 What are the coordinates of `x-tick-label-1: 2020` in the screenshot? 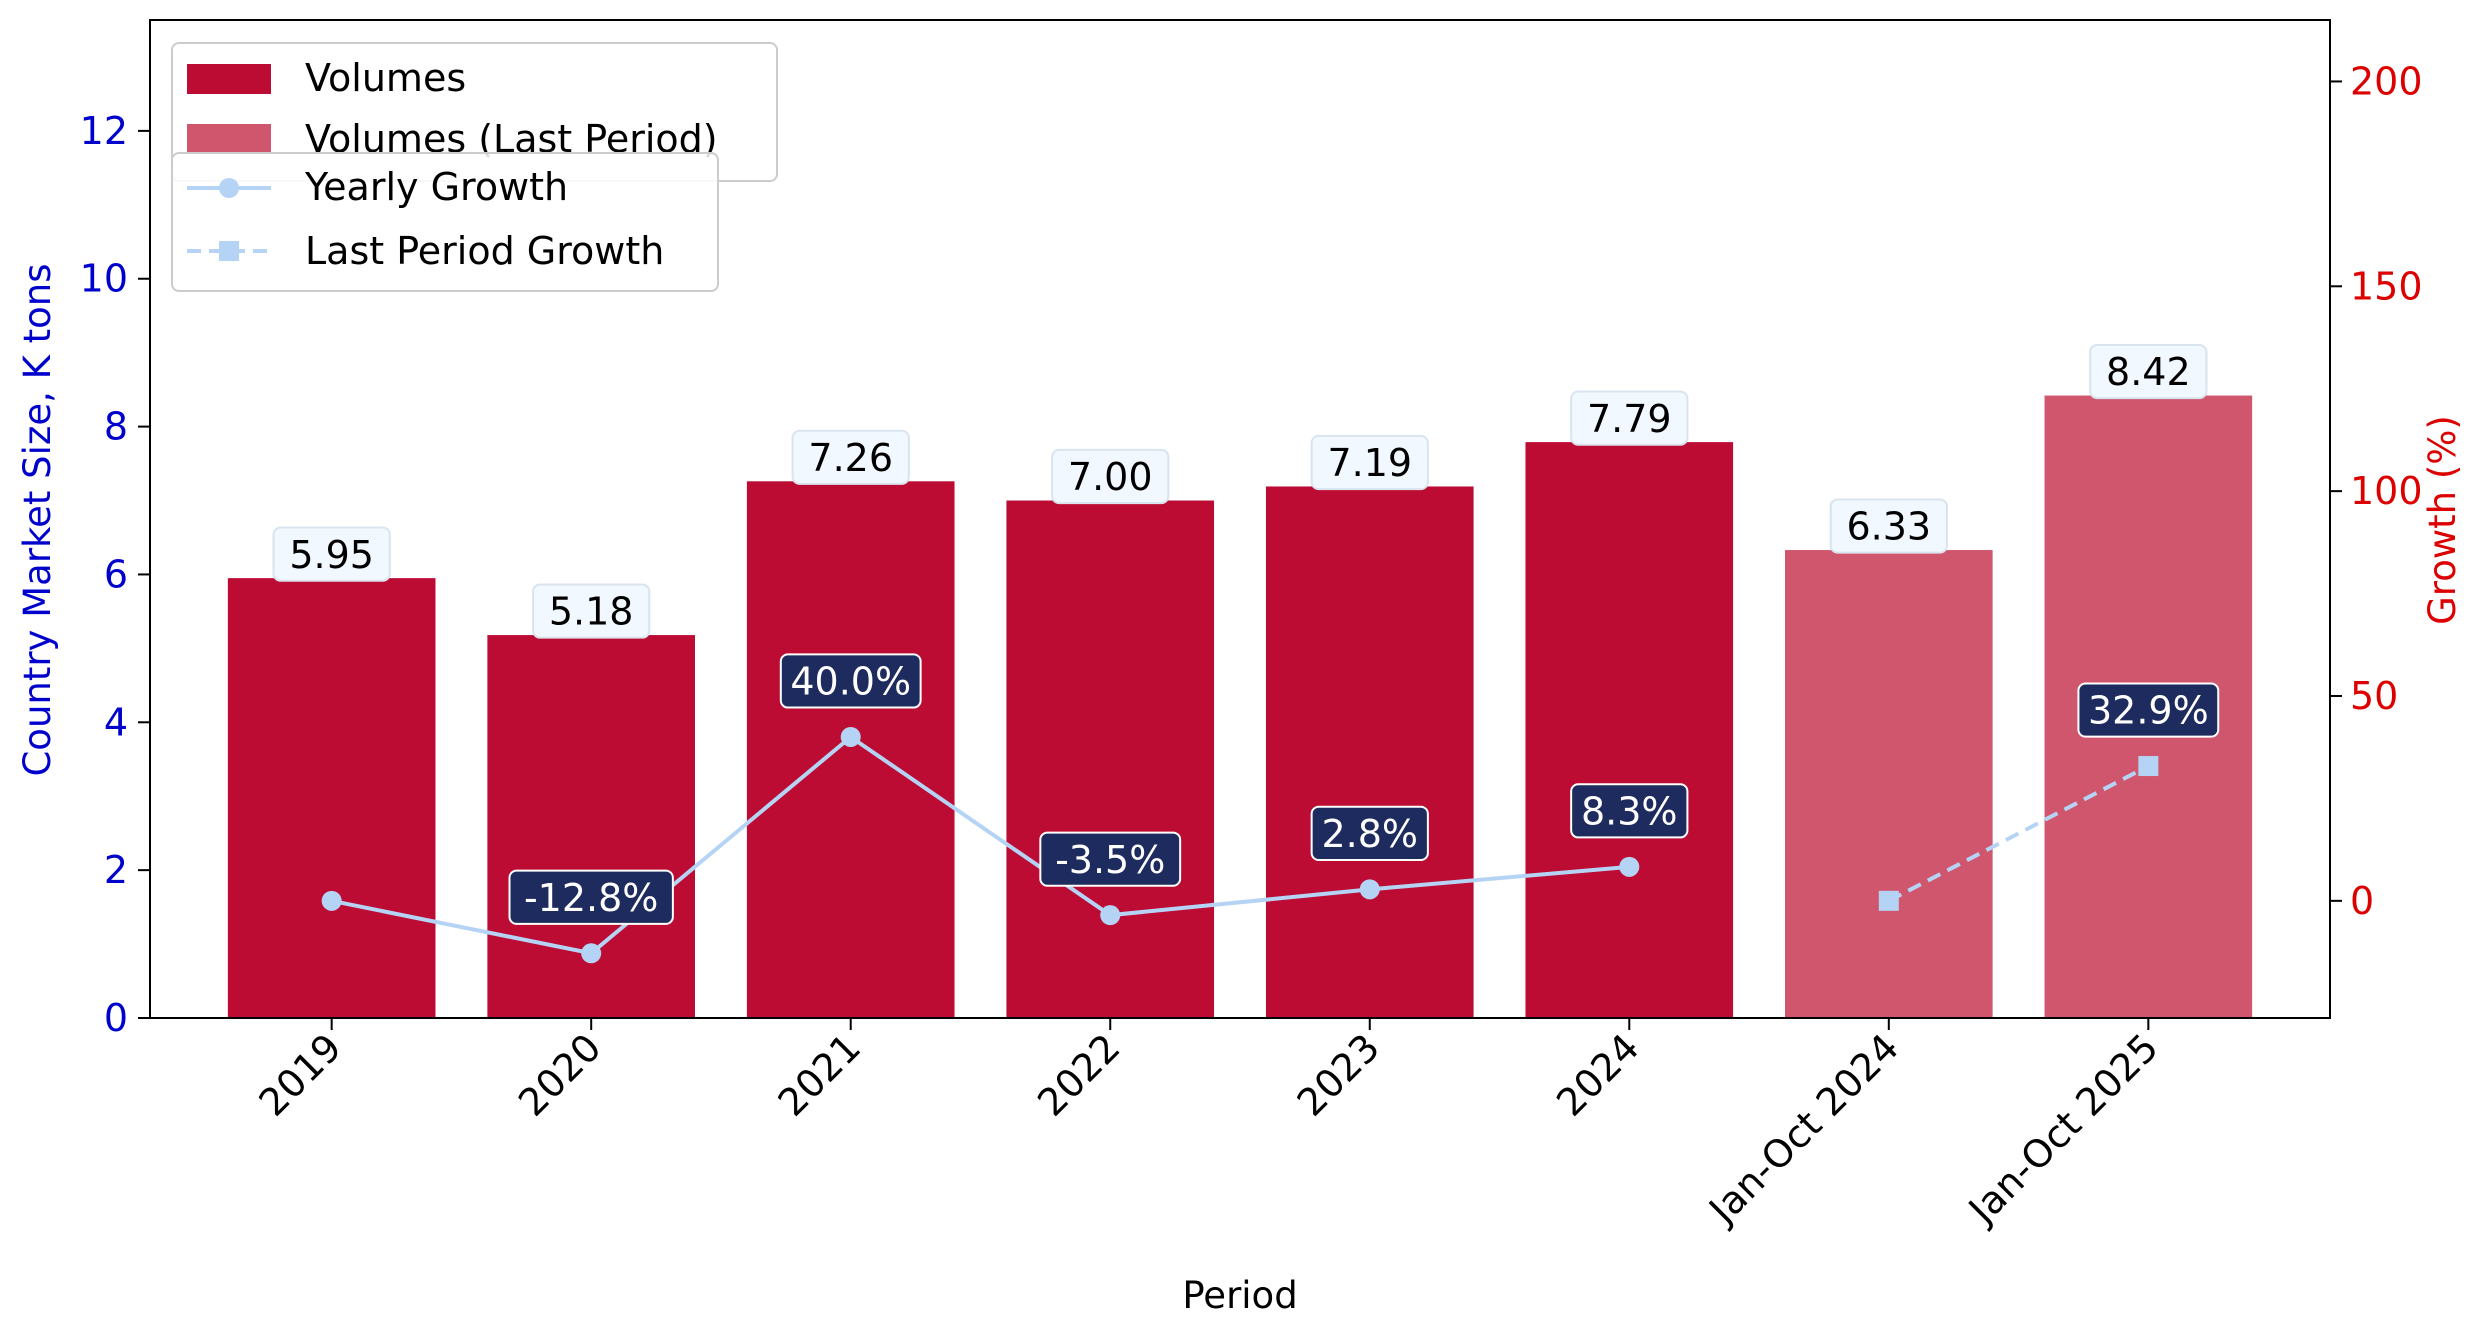 It's located at (560, 1075).